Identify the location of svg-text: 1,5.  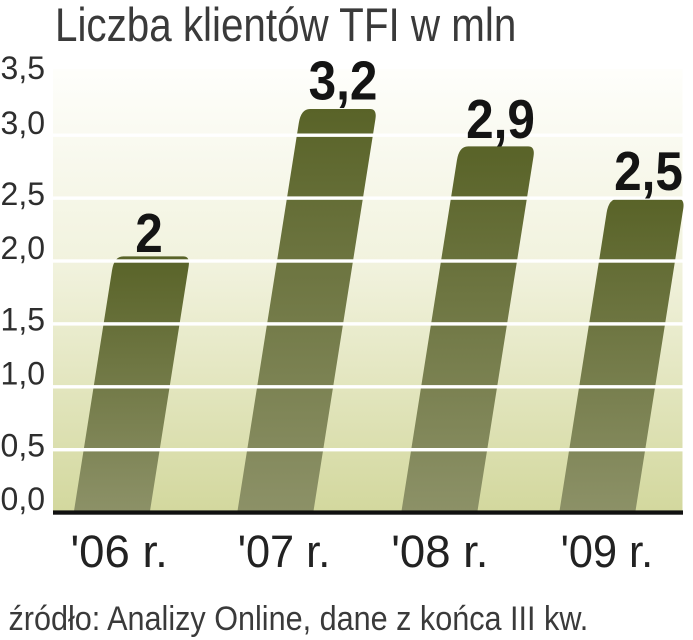
(23, 320).